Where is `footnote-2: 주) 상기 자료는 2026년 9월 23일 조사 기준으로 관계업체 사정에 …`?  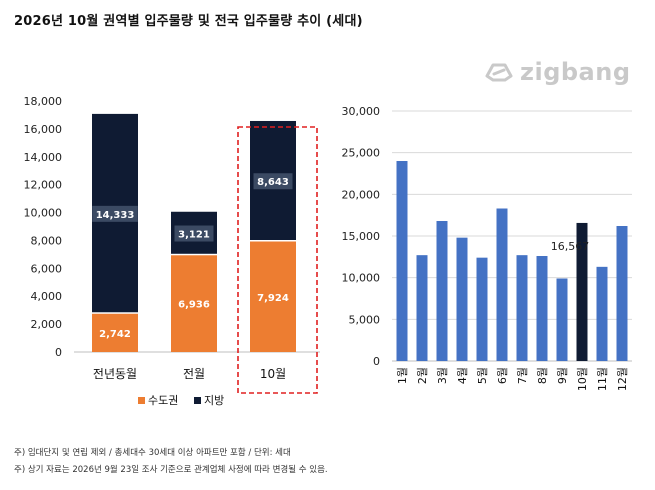 footnote-2: 주) 상기 자료는 2026년 9월 23일 조사 기준으로 관계업체 사정에 … is located at coordinates (171, 470).